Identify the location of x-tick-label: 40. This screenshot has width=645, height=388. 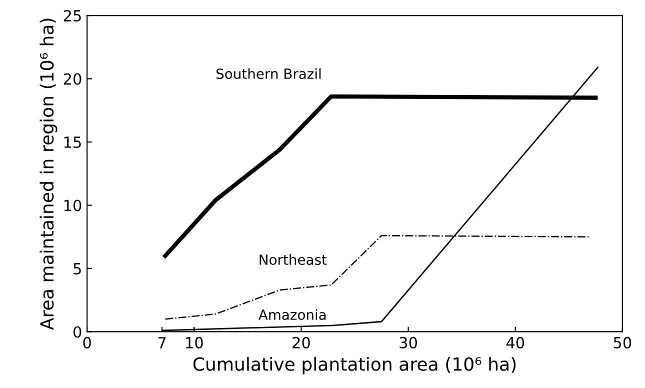
(515, 342).